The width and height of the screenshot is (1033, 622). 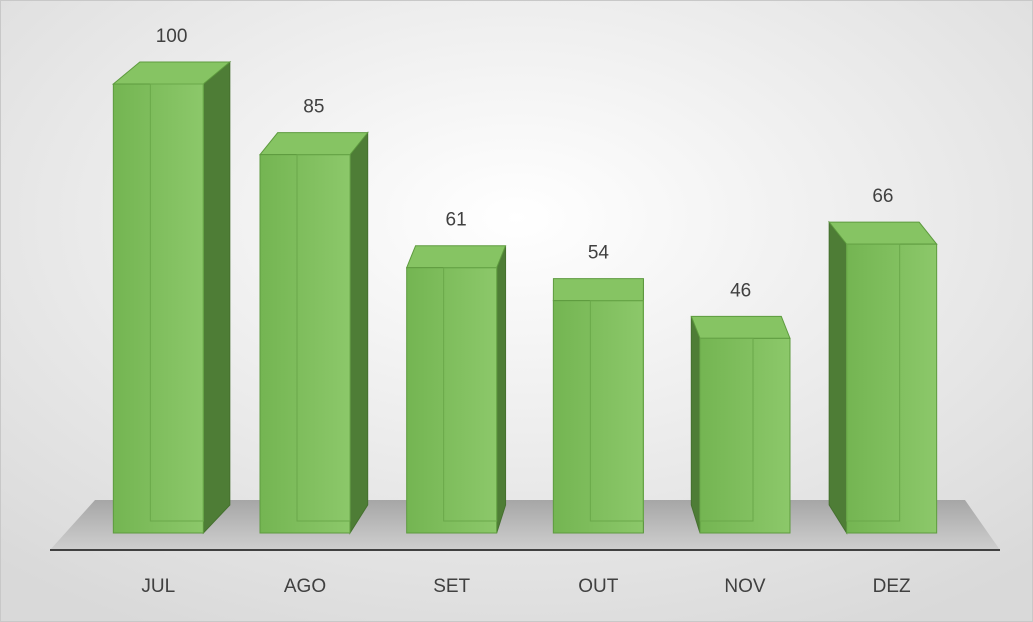 What do you see at coordinates (745, 586) in the screenshot?
I see `x-tick-label: NOV` at bounding box center [745, 586].